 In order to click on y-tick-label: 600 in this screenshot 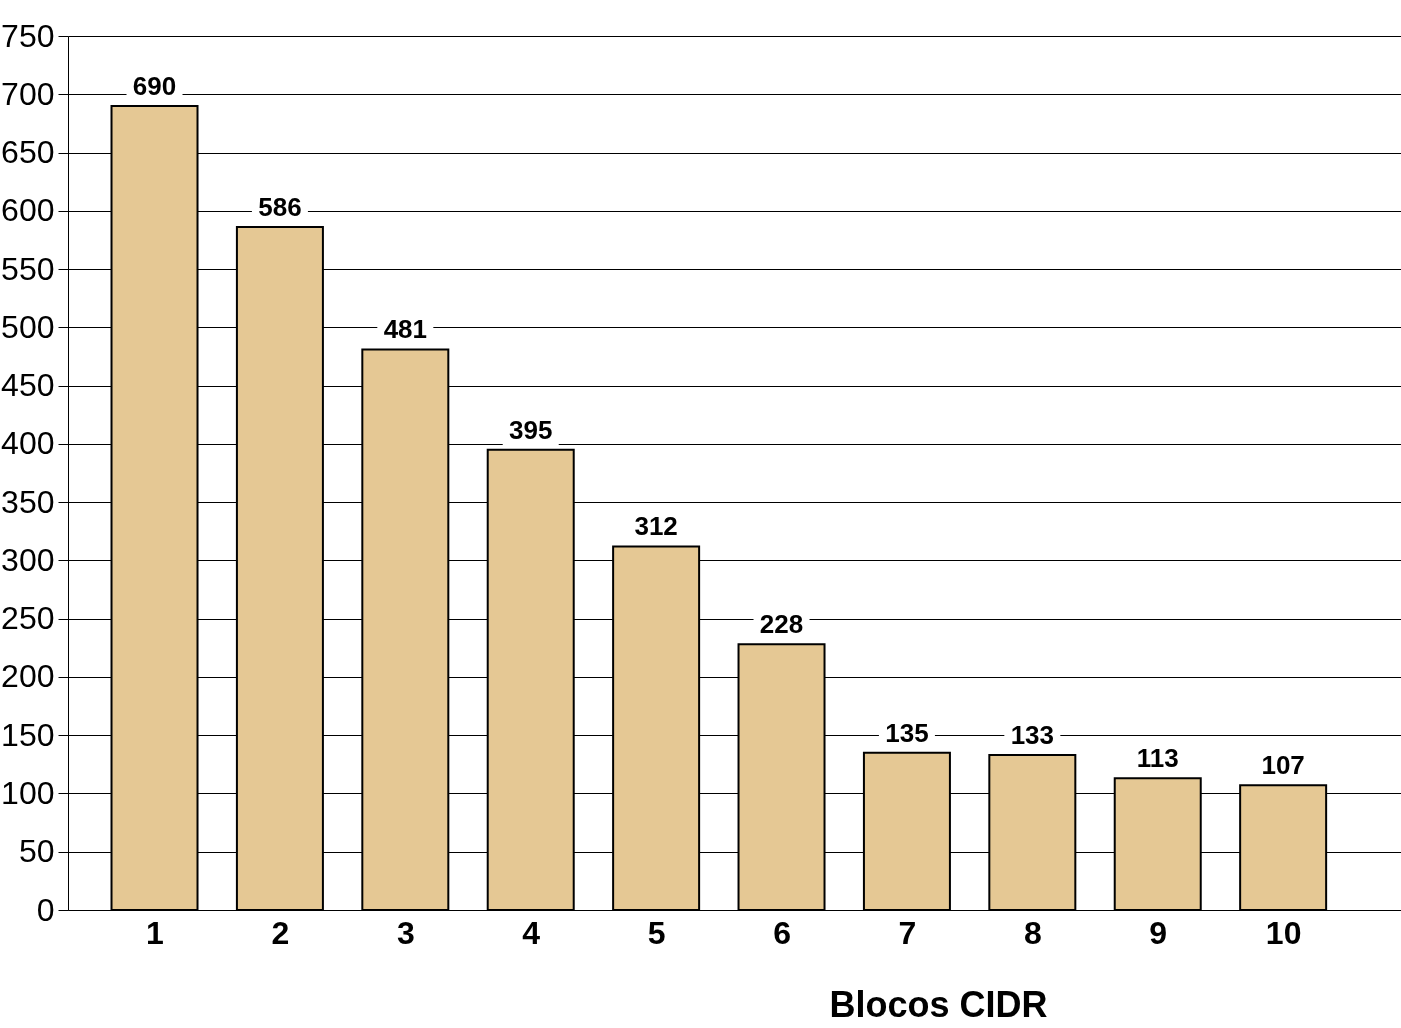, I will do `click(28, 210)`.